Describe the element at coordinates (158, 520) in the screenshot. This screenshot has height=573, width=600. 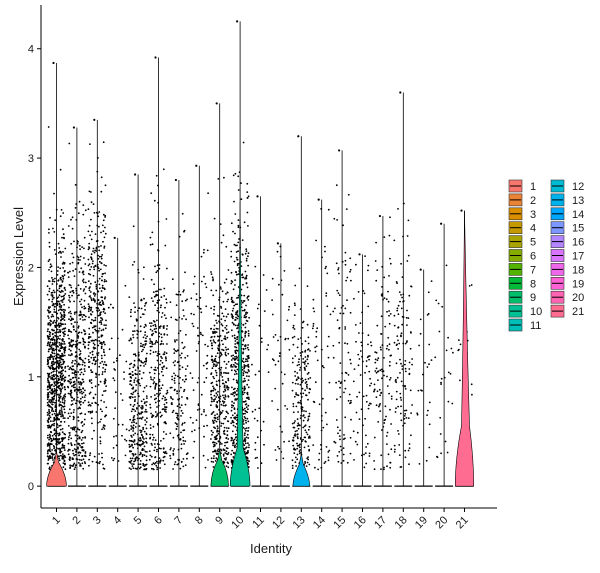
I see `x-tick-label: 6` at that location.